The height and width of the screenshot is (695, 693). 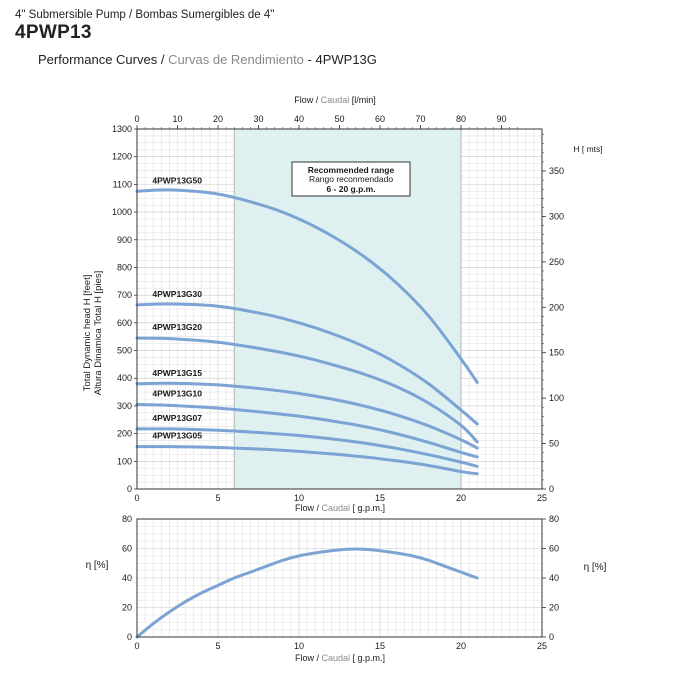 I want to click on right-y-tick-label: 200, so click(x=556, y=307).